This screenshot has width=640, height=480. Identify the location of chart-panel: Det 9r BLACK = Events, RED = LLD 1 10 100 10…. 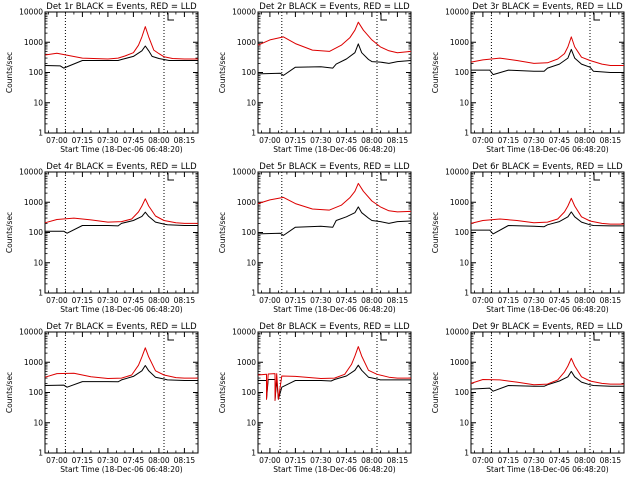
(528, 398).